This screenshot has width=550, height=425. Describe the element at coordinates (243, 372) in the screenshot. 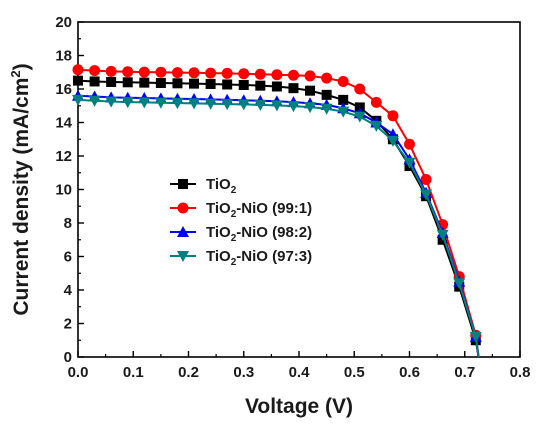

I see `x-tick-label: 0.3` at that location.